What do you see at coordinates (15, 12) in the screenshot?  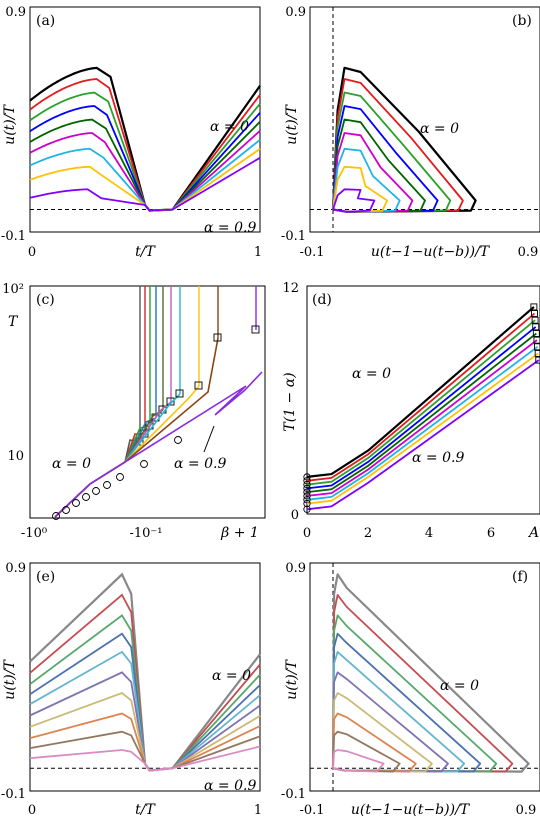 I see `panel-a-ytick-top: 0.9` at bounding box center [15, 12].